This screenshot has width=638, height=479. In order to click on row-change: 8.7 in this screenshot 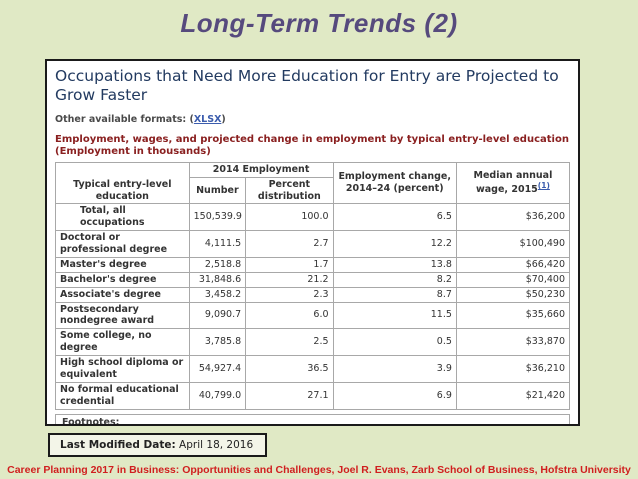, I will do `click(394, 294)`.